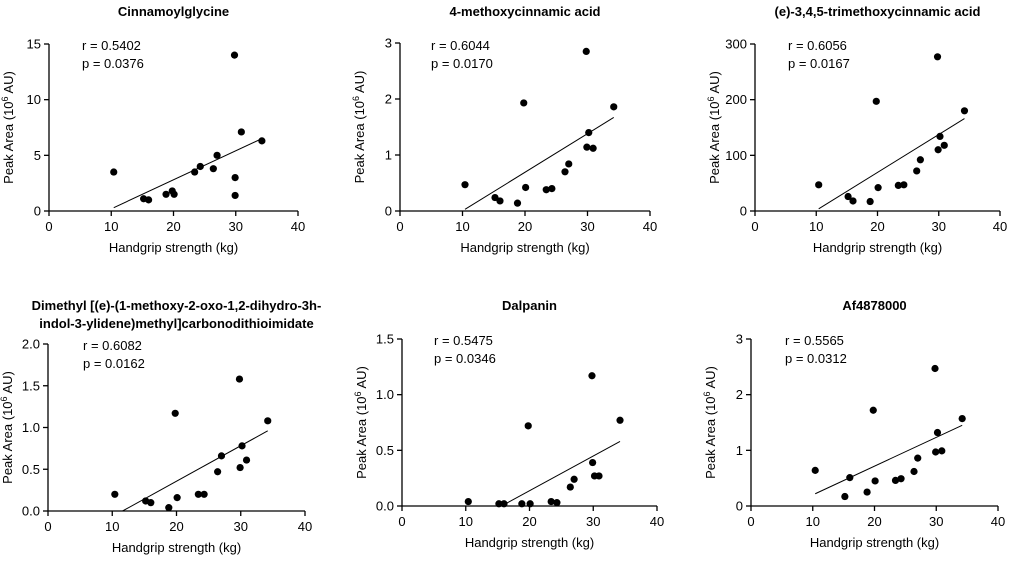 Image resolution: width=1020 pixels, height=564 pixels. What do you see at coordinates (37, 155) in the screenshot?
I see `y-tick-label: 5` at bounding box center [37, 155].